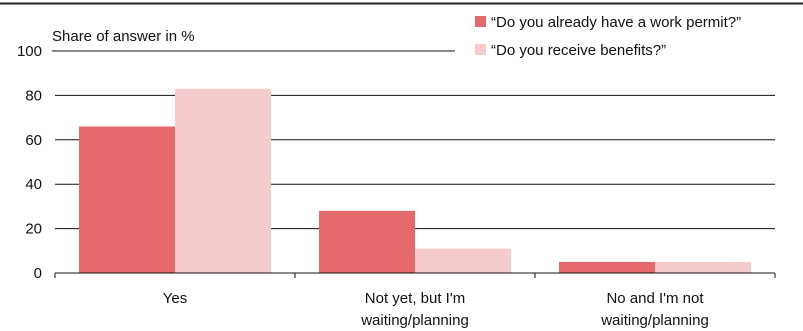  I want to click on y-tick-labels: 0 20 40 60 80 100, so click(29, 162).